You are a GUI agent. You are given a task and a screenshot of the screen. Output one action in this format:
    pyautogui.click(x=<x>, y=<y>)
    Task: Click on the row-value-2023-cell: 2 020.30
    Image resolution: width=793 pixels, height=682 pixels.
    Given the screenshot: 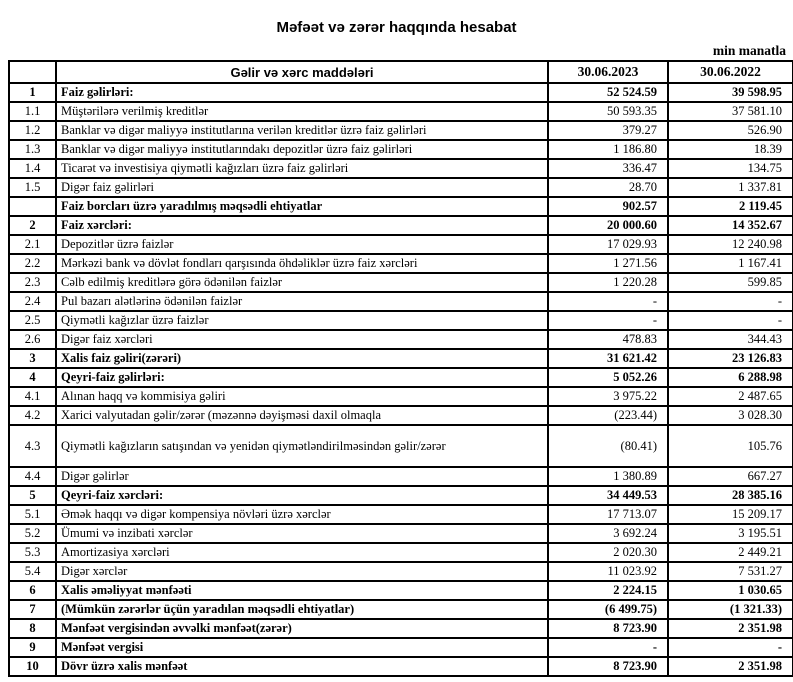 What is the action you would take?
    pyautogui.click(x=608, y=552)
    